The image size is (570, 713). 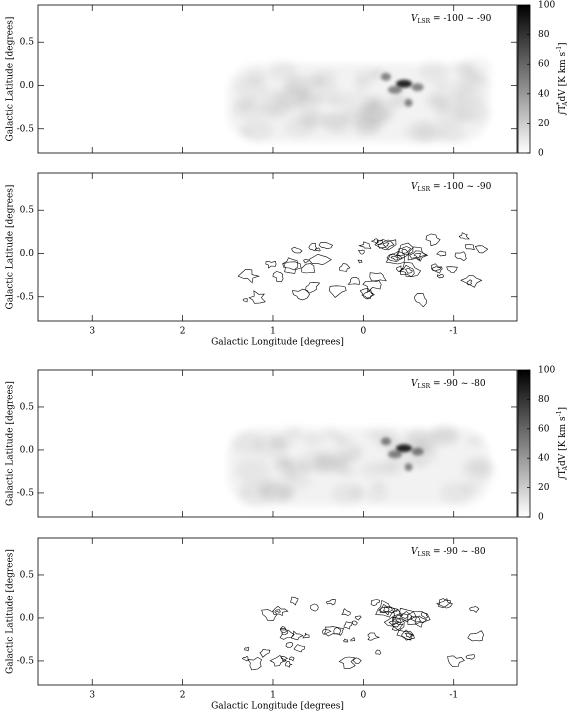 What do you see at coordinates (559, 467) in the screenshot?
I see `colorbar-label-part: *` at bounding box center [559, 467].